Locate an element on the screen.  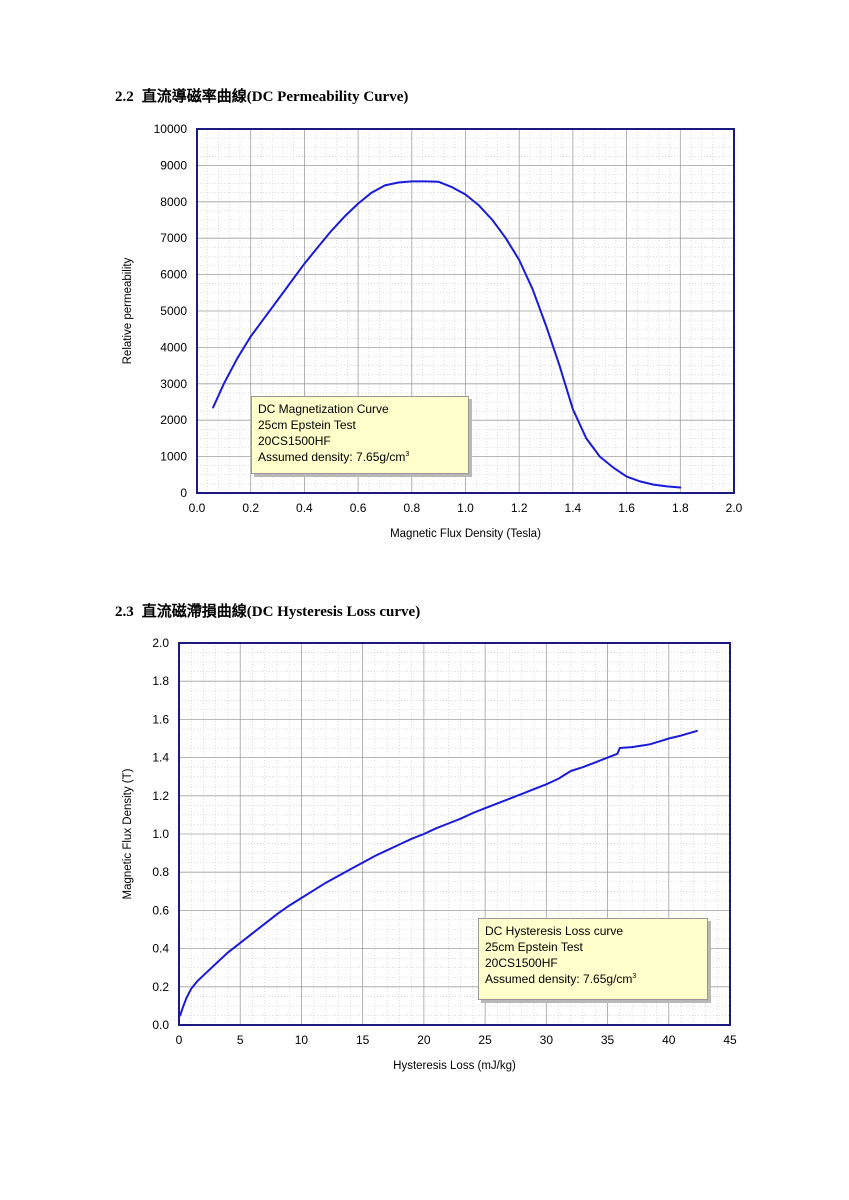
y-tick-label: 0 is located at coordinates (183, 493).